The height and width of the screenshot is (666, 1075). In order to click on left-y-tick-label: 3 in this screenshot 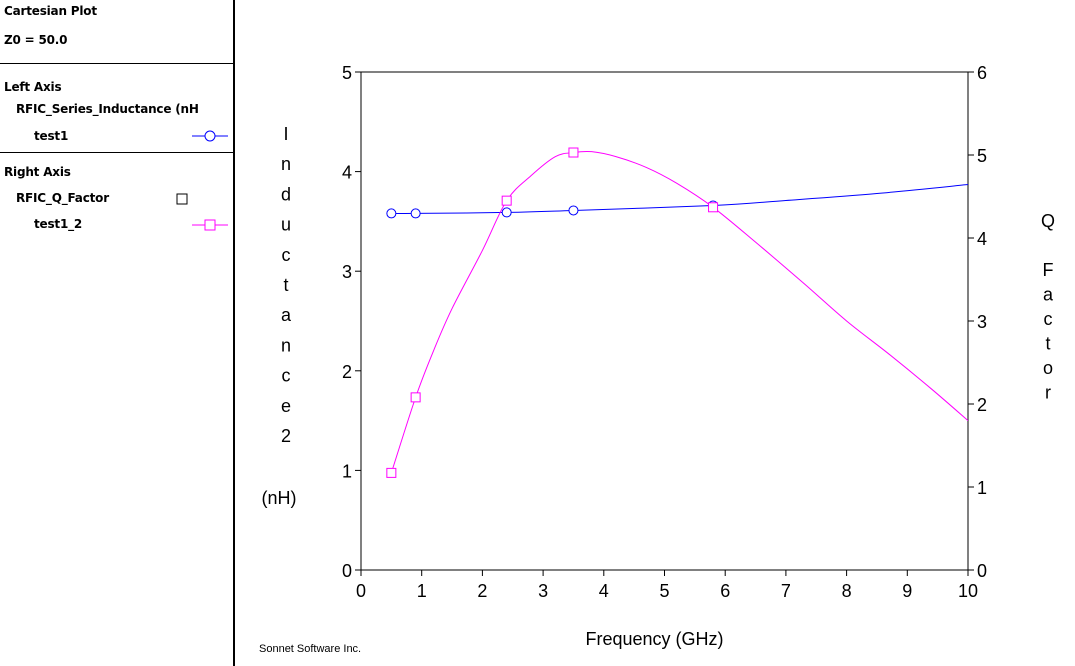, I will do `click(347, 272)`.